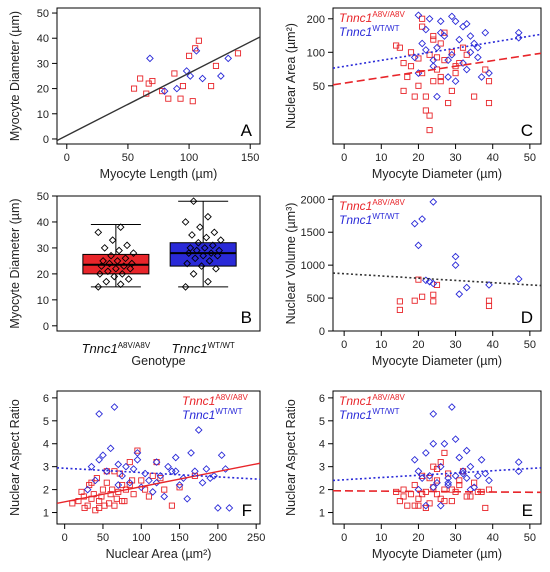  Describe the element at coordinates (344, 158) in the screenshot. I see `panel-C-xtick-label: 0` at that location.